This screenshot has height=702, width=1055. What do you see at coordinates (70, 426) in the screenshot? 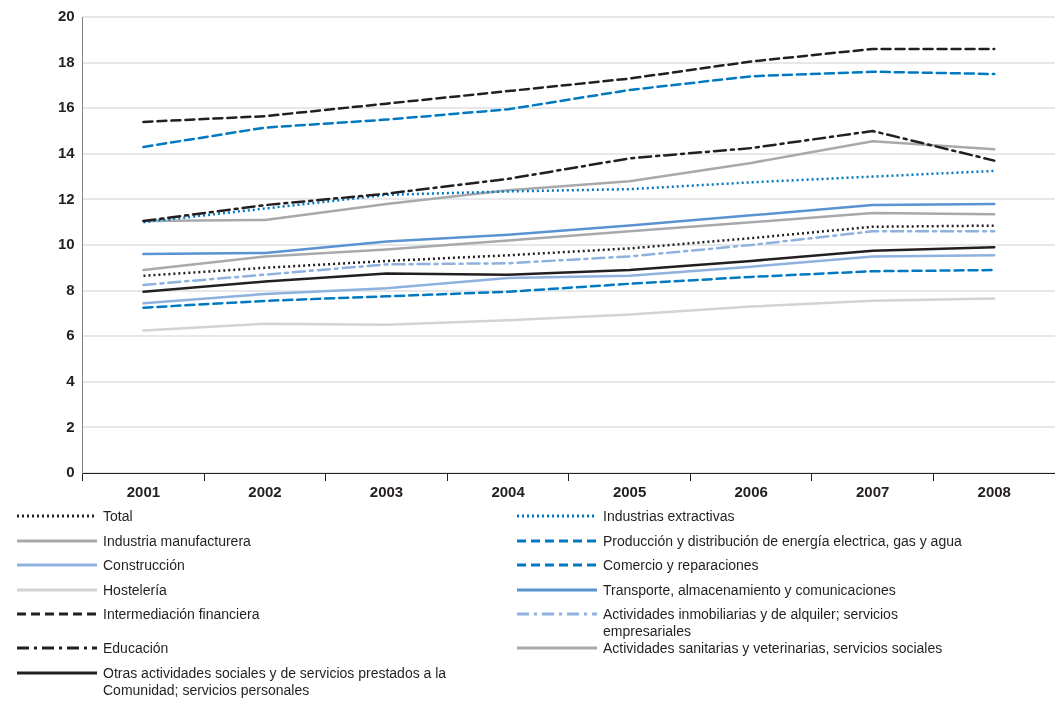
I see `y-tick-label: 2` at bounding box center [70, 426].